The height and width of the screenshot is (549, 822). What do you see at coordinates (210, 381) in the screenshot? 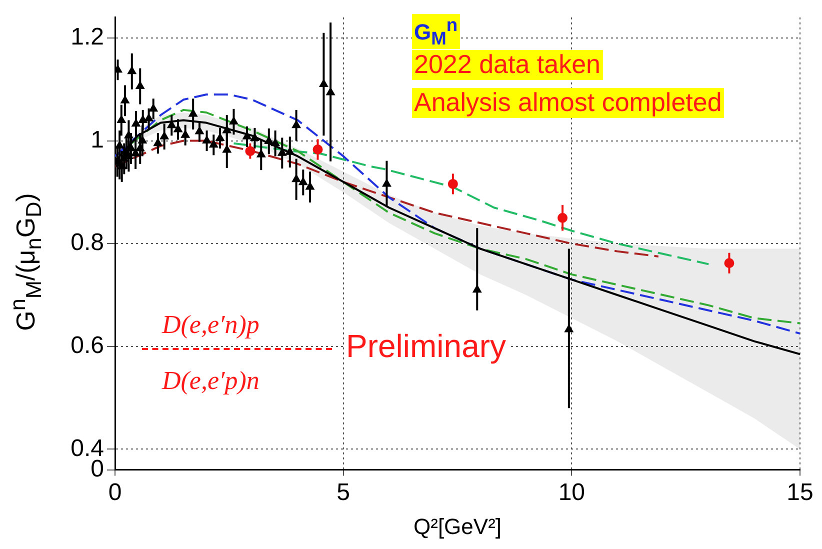
I see `annotation: D(e,e′p)n` at bounding box center [210, 381].